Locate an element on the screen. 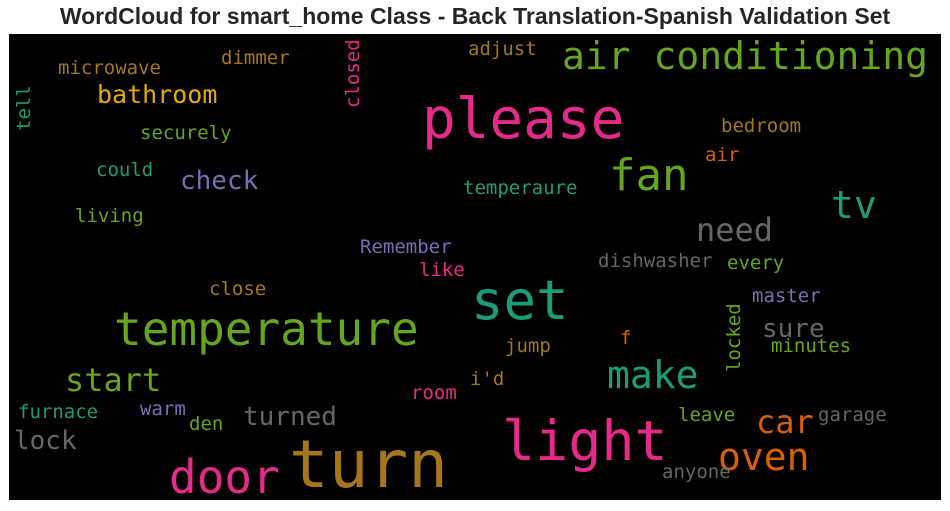  word-air-conditioning: air conditioning is located at coordinates (745, 56).